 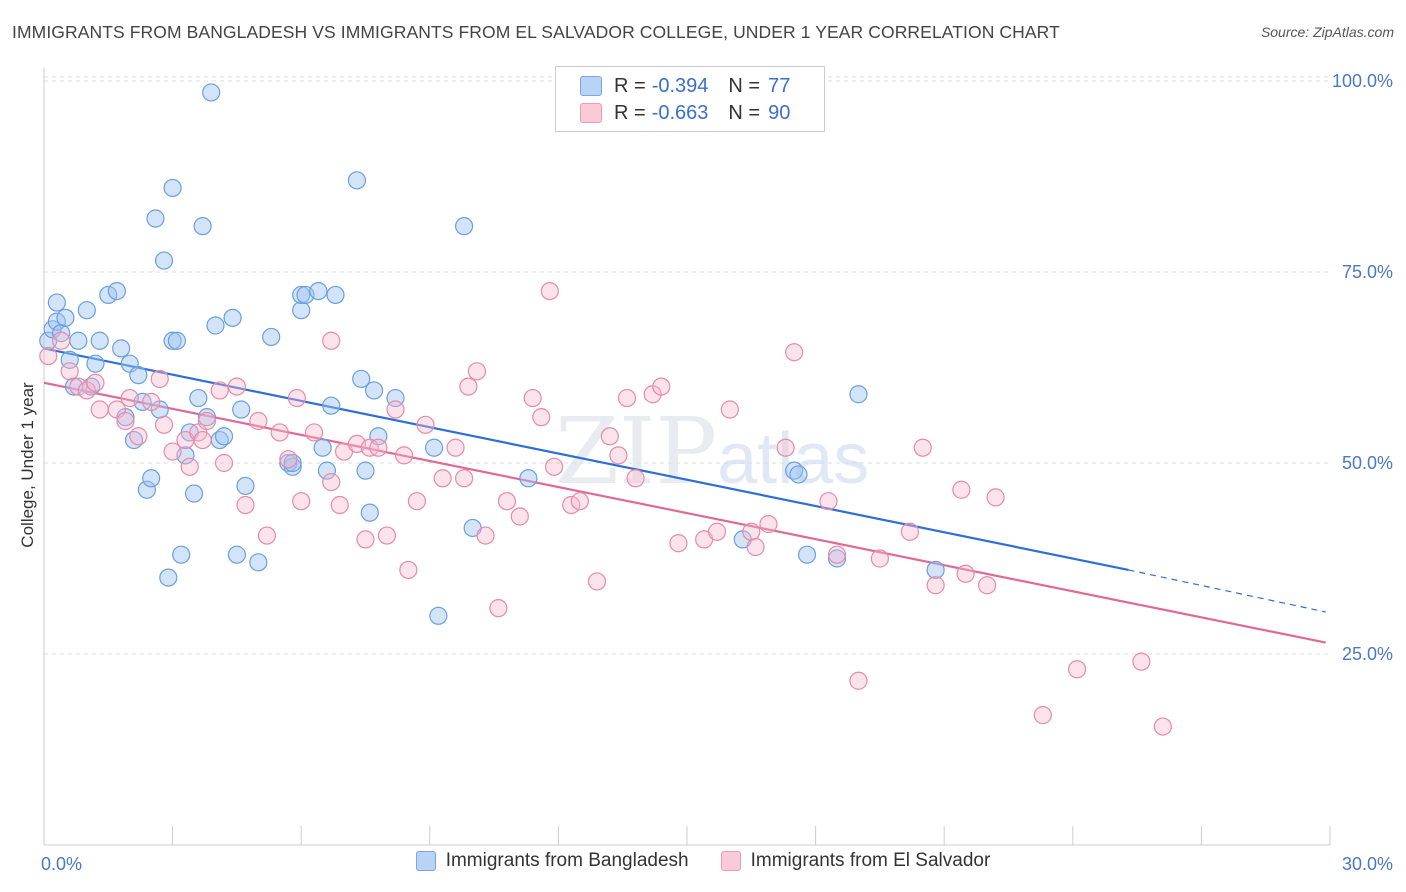 What do you see at coordinates (680, 112) in the screenshot?
I see `legend-r-value: -0.663` at bounding box center [680, 112].